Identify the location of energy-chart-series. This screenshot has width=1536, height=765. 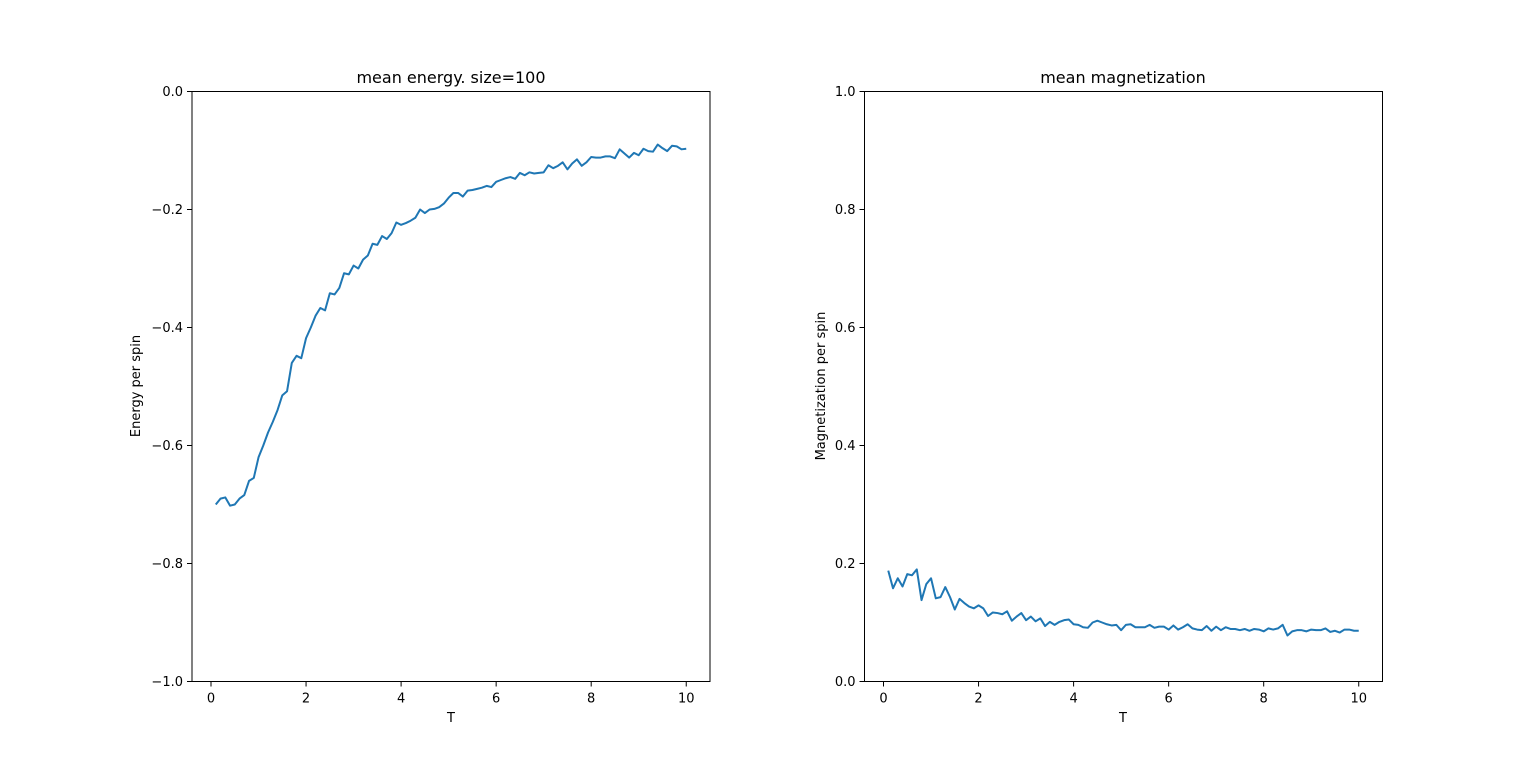
(450, 325).